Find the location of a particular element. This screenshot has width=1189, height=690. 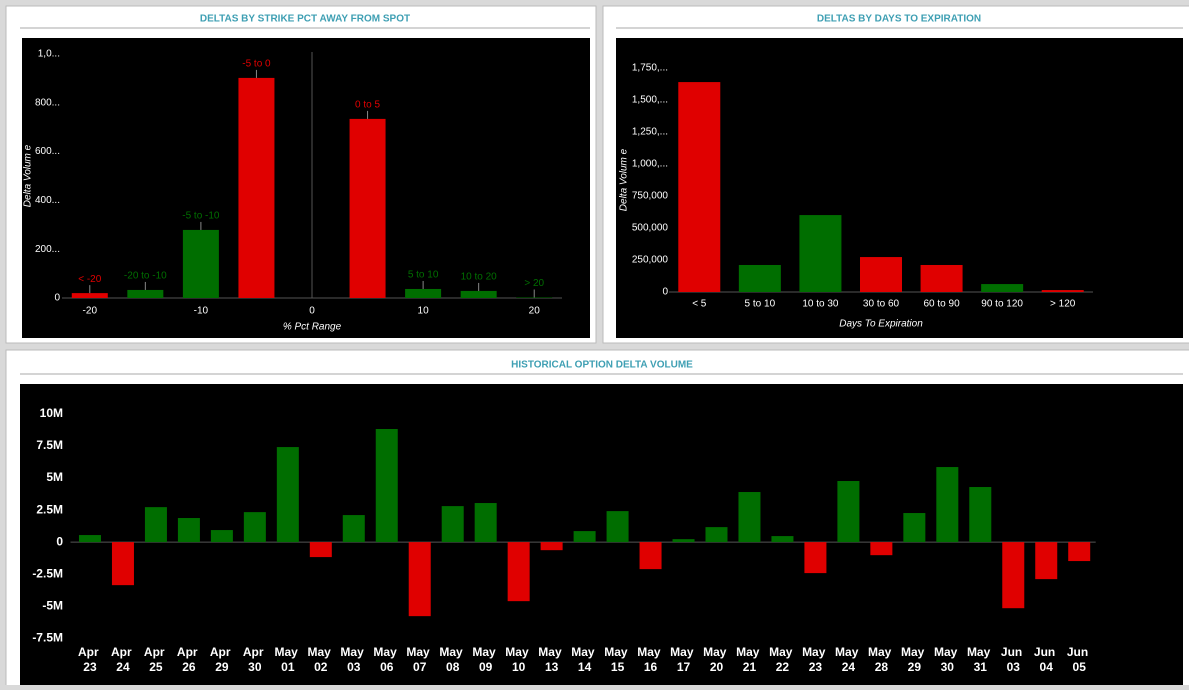

bar-label: 5 to 10 is located at coordinates (423, 275).